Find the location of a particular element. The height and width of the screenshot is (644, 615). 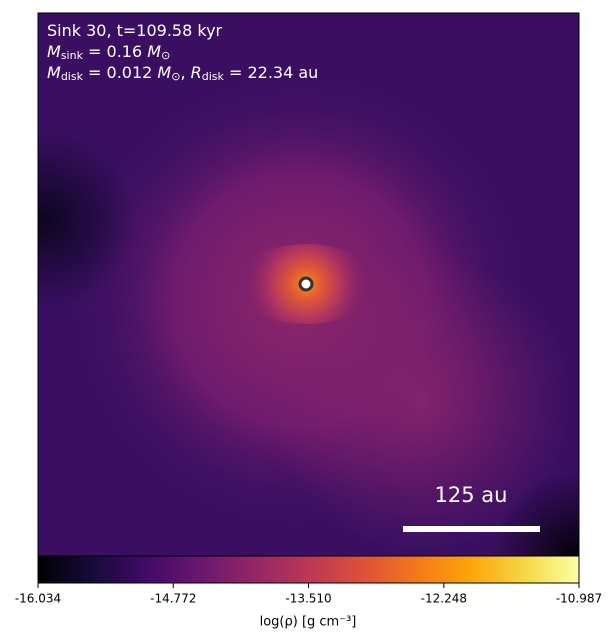

colorbar-tick-label: -10.987 is located at coordinates (579, 599).